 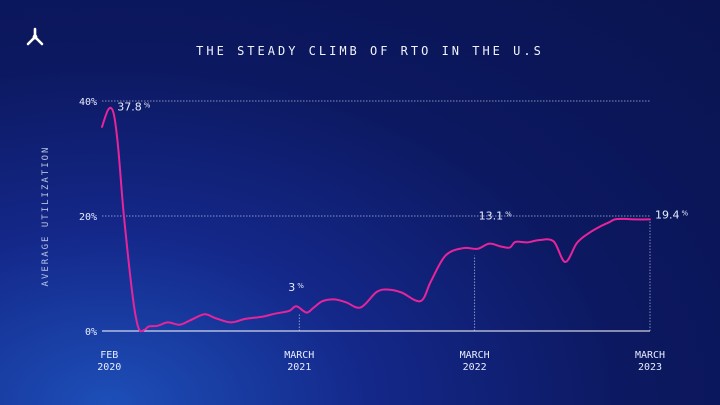 What do you see at coordinates (291, 287) in the screenshot?
I see `data-label-value: 3` at bounding box center [291, 287].